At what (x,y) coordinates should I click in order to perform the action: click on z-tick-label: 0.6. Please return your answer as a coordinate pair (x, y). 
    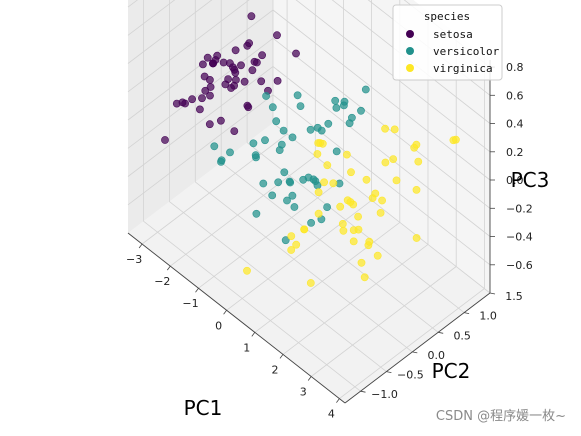
    Looking at the image, I should click on (515, 95).